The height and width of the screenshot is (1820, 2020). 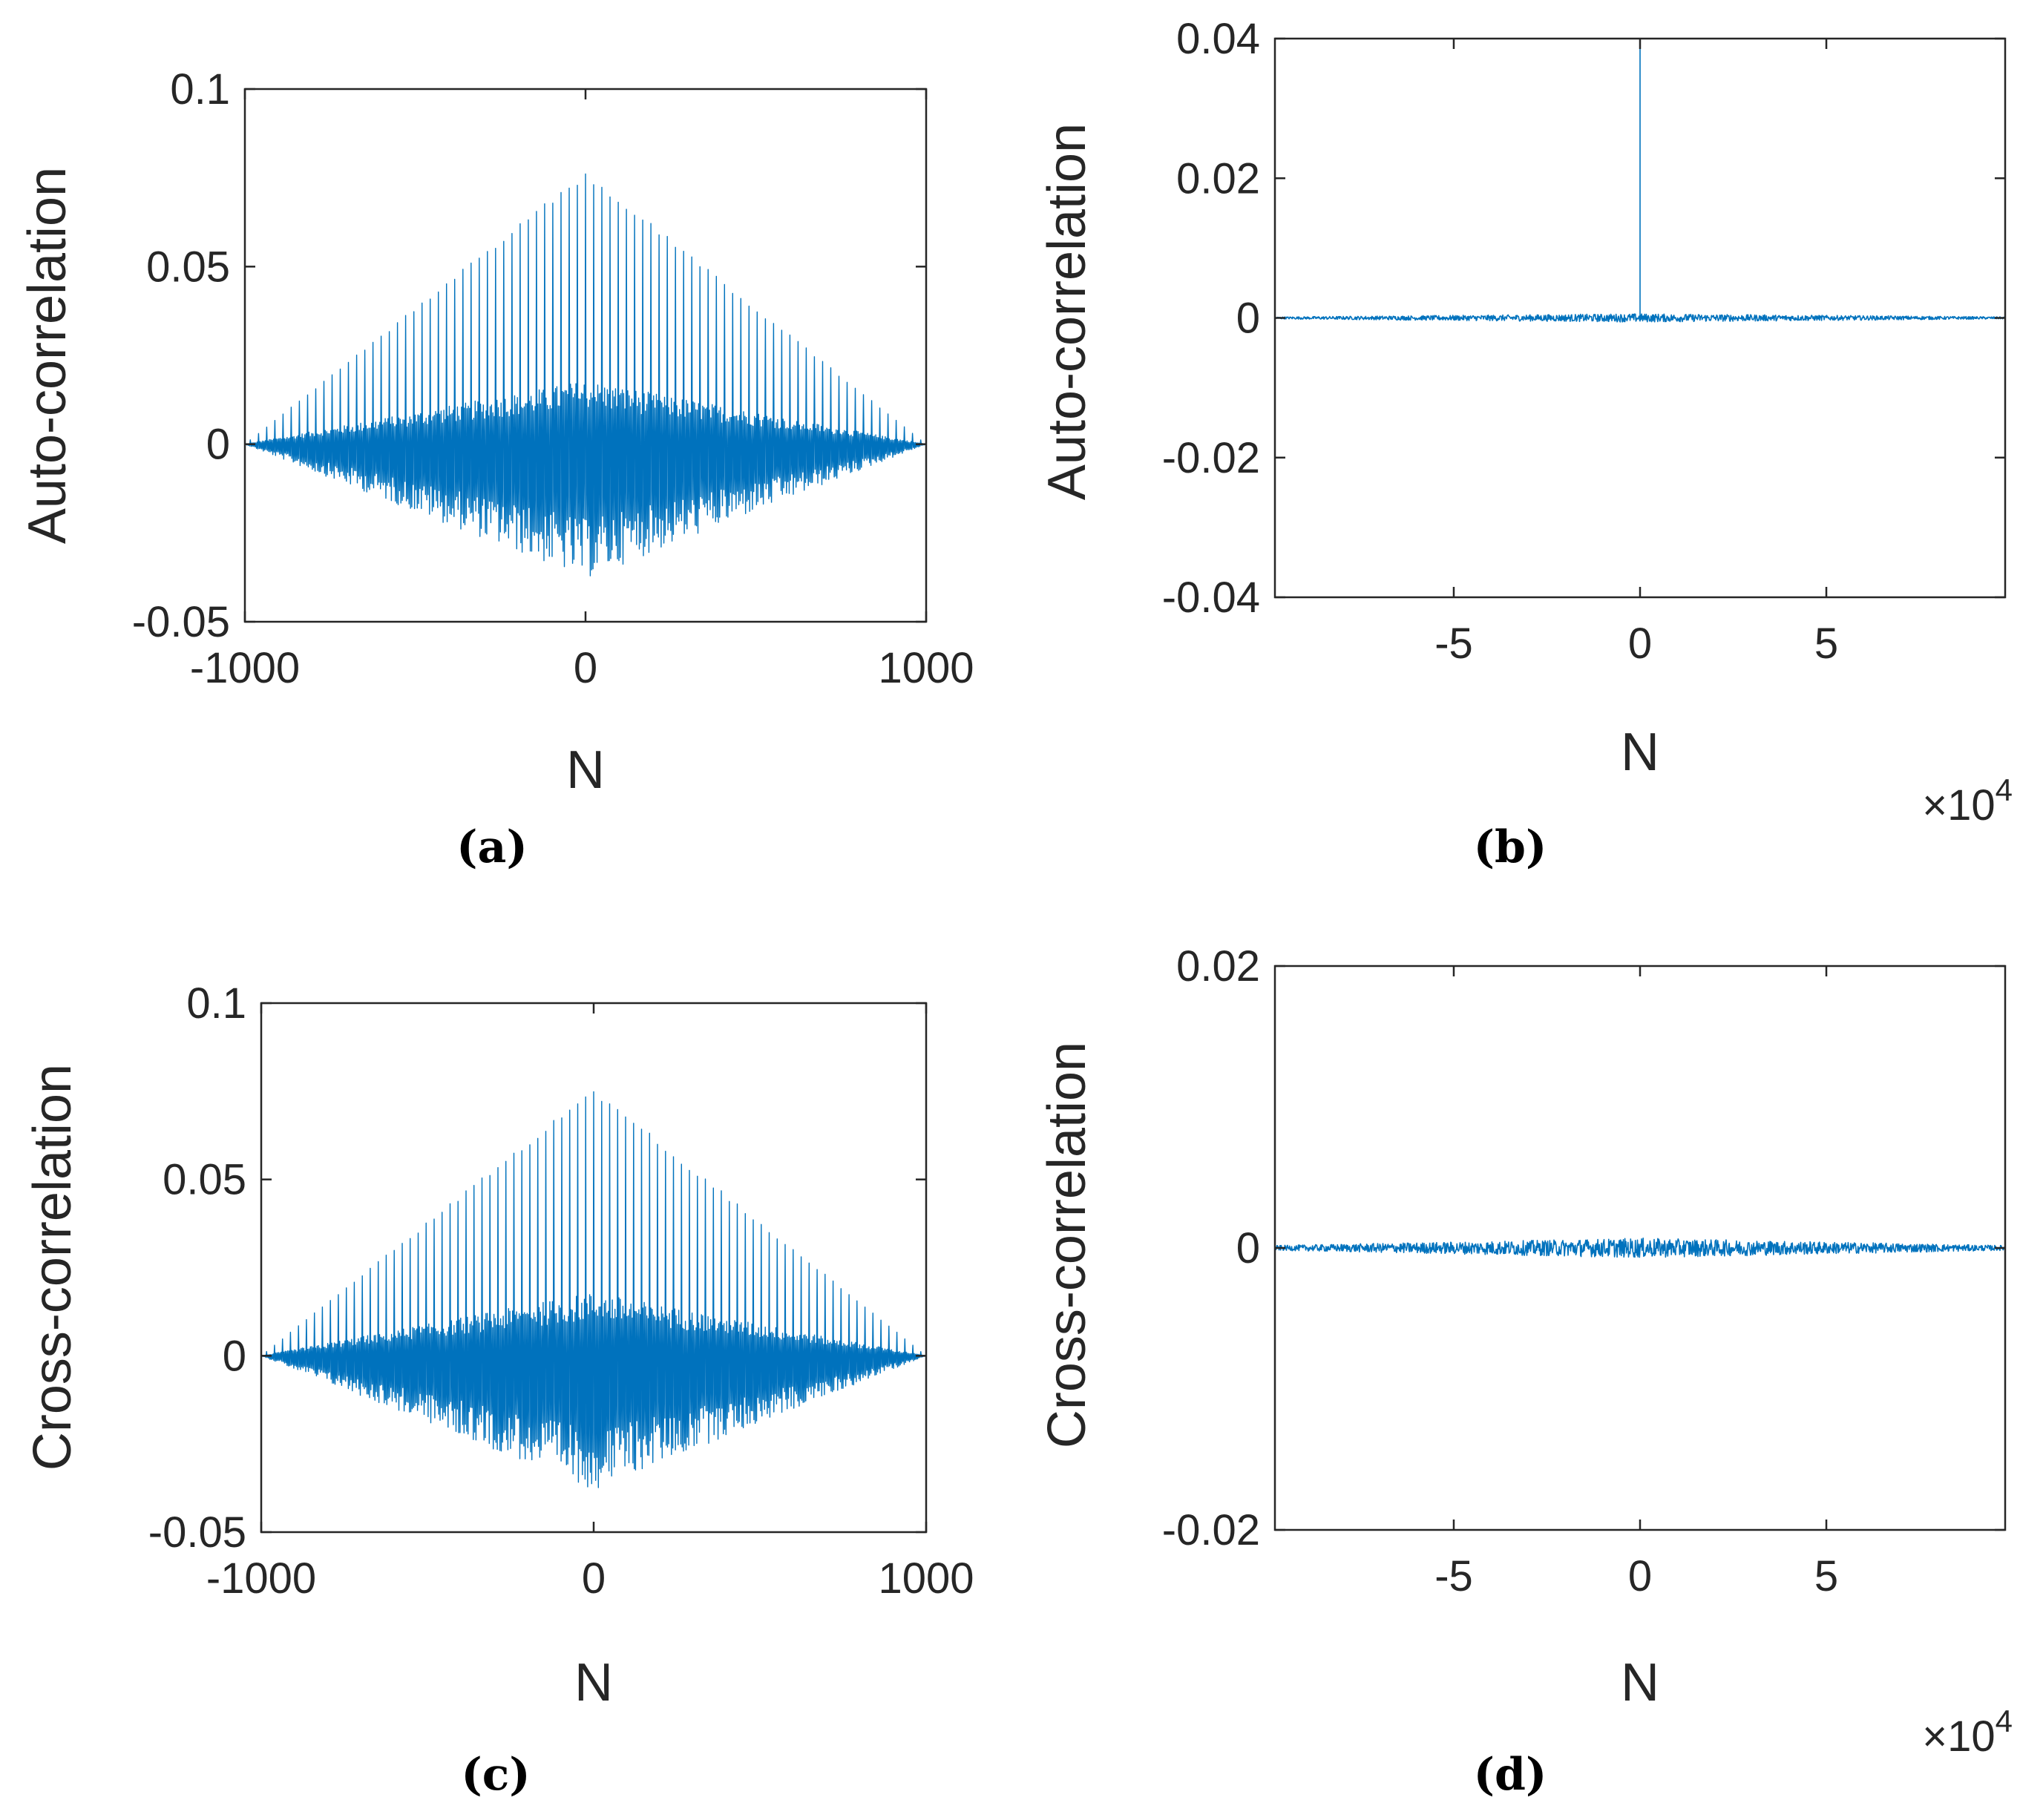 I want to click on ticks-a: -1000 0 1000 -0.05 0 0.05 0.1, so click(x=553, y=379).